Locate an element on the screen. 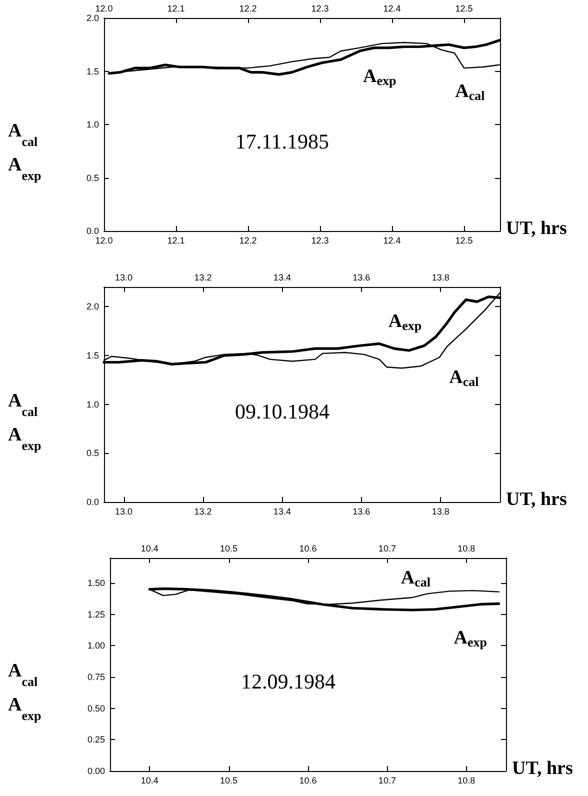 The width and height of the screenshot is (588, 796). x2-tick-label: 12.2 is located at coordinates (248, 9).